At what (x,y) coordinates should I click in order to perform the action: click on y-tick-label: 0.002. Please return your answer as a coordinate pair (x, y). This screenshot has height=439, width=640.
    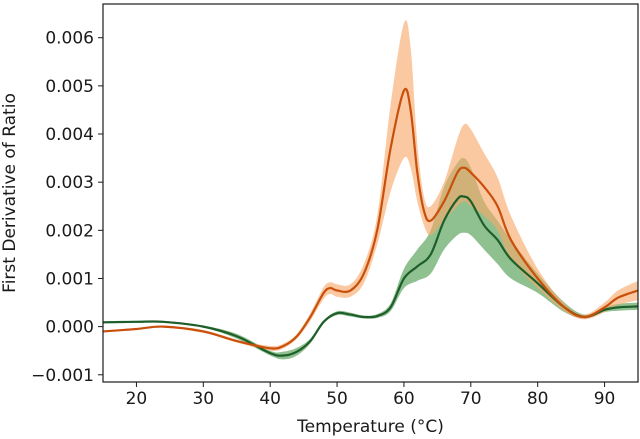
    Looking at the image, I should click on (69, 231).